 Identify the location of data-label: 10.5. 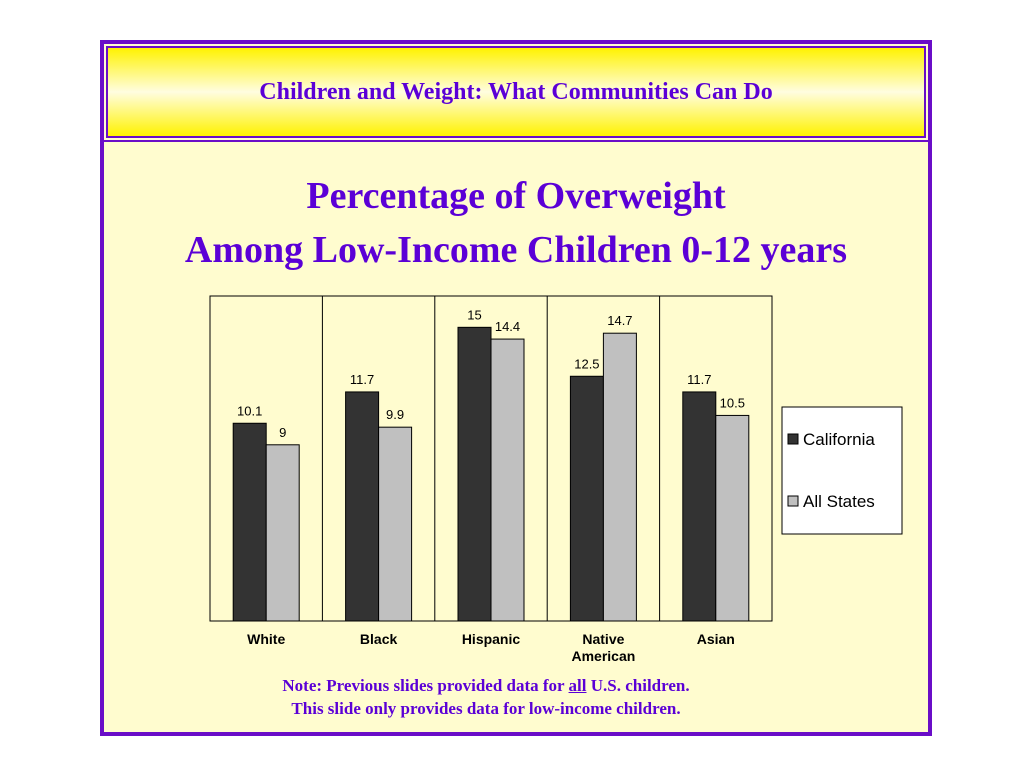
(732, 402).